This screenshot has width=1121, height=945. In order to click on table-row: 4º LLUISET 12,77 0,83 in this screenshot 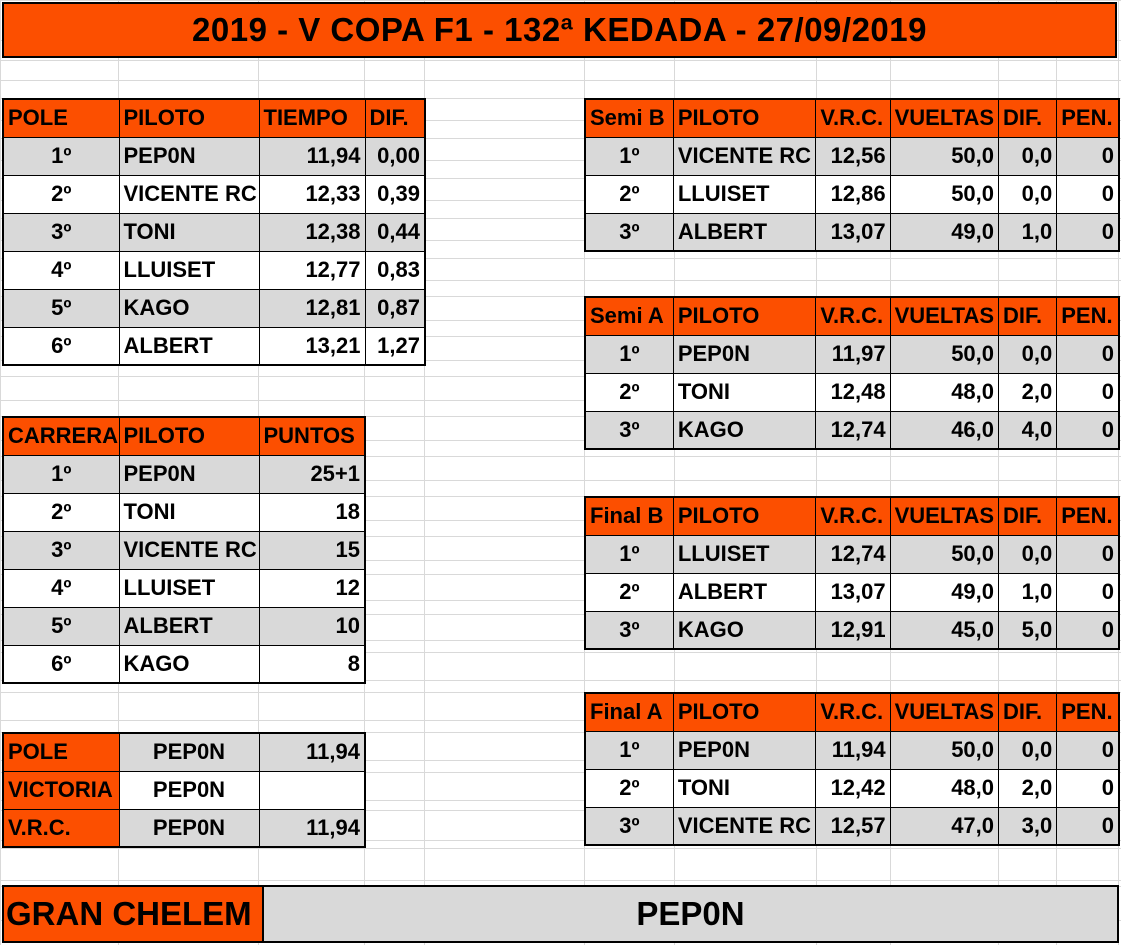, I will do `click(214, 270)`.